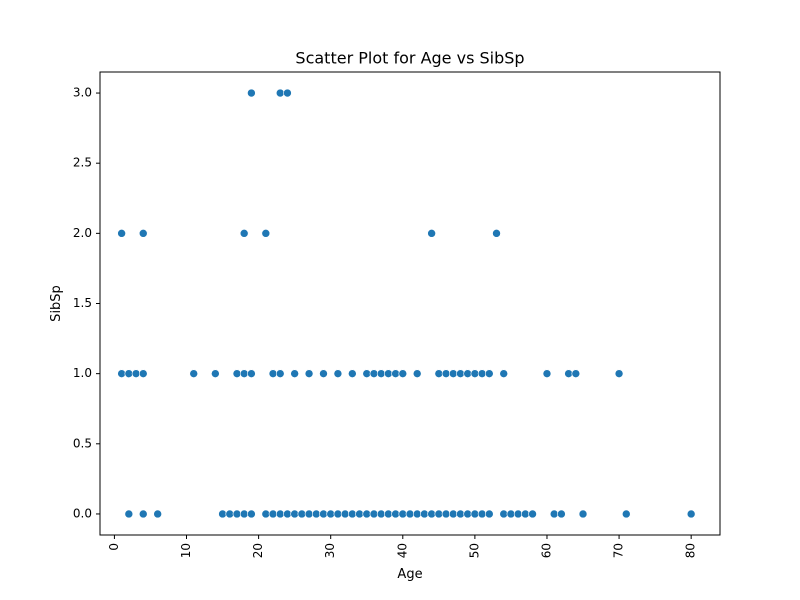 The width and height of the screenshot is (800, 600). Describe the element at coordinates (402, 550) in the screenshot. I see `x-tick-label: 40` at that location.